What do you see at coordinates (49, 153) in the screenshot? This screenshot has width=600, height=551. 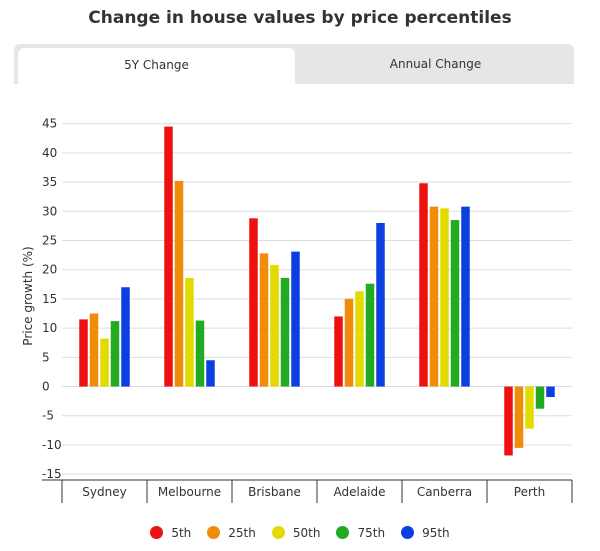 I see `y-tick-label: 40` at bounding box center [49, 153].